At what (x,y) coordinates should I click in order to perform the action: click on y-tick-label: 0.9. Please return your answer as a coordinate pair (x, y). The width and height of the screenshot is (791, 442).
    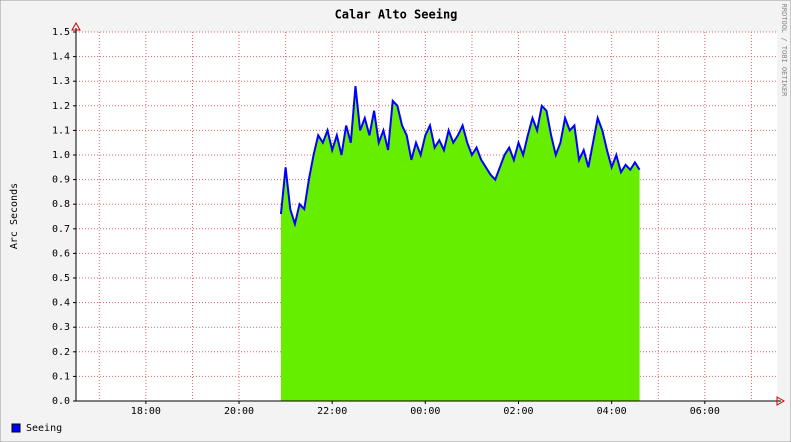
    Looking at the image, I should click on (61, 180).